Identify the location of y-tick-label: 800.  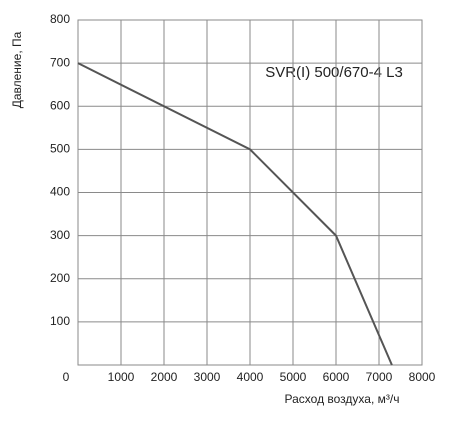
(60, 19).